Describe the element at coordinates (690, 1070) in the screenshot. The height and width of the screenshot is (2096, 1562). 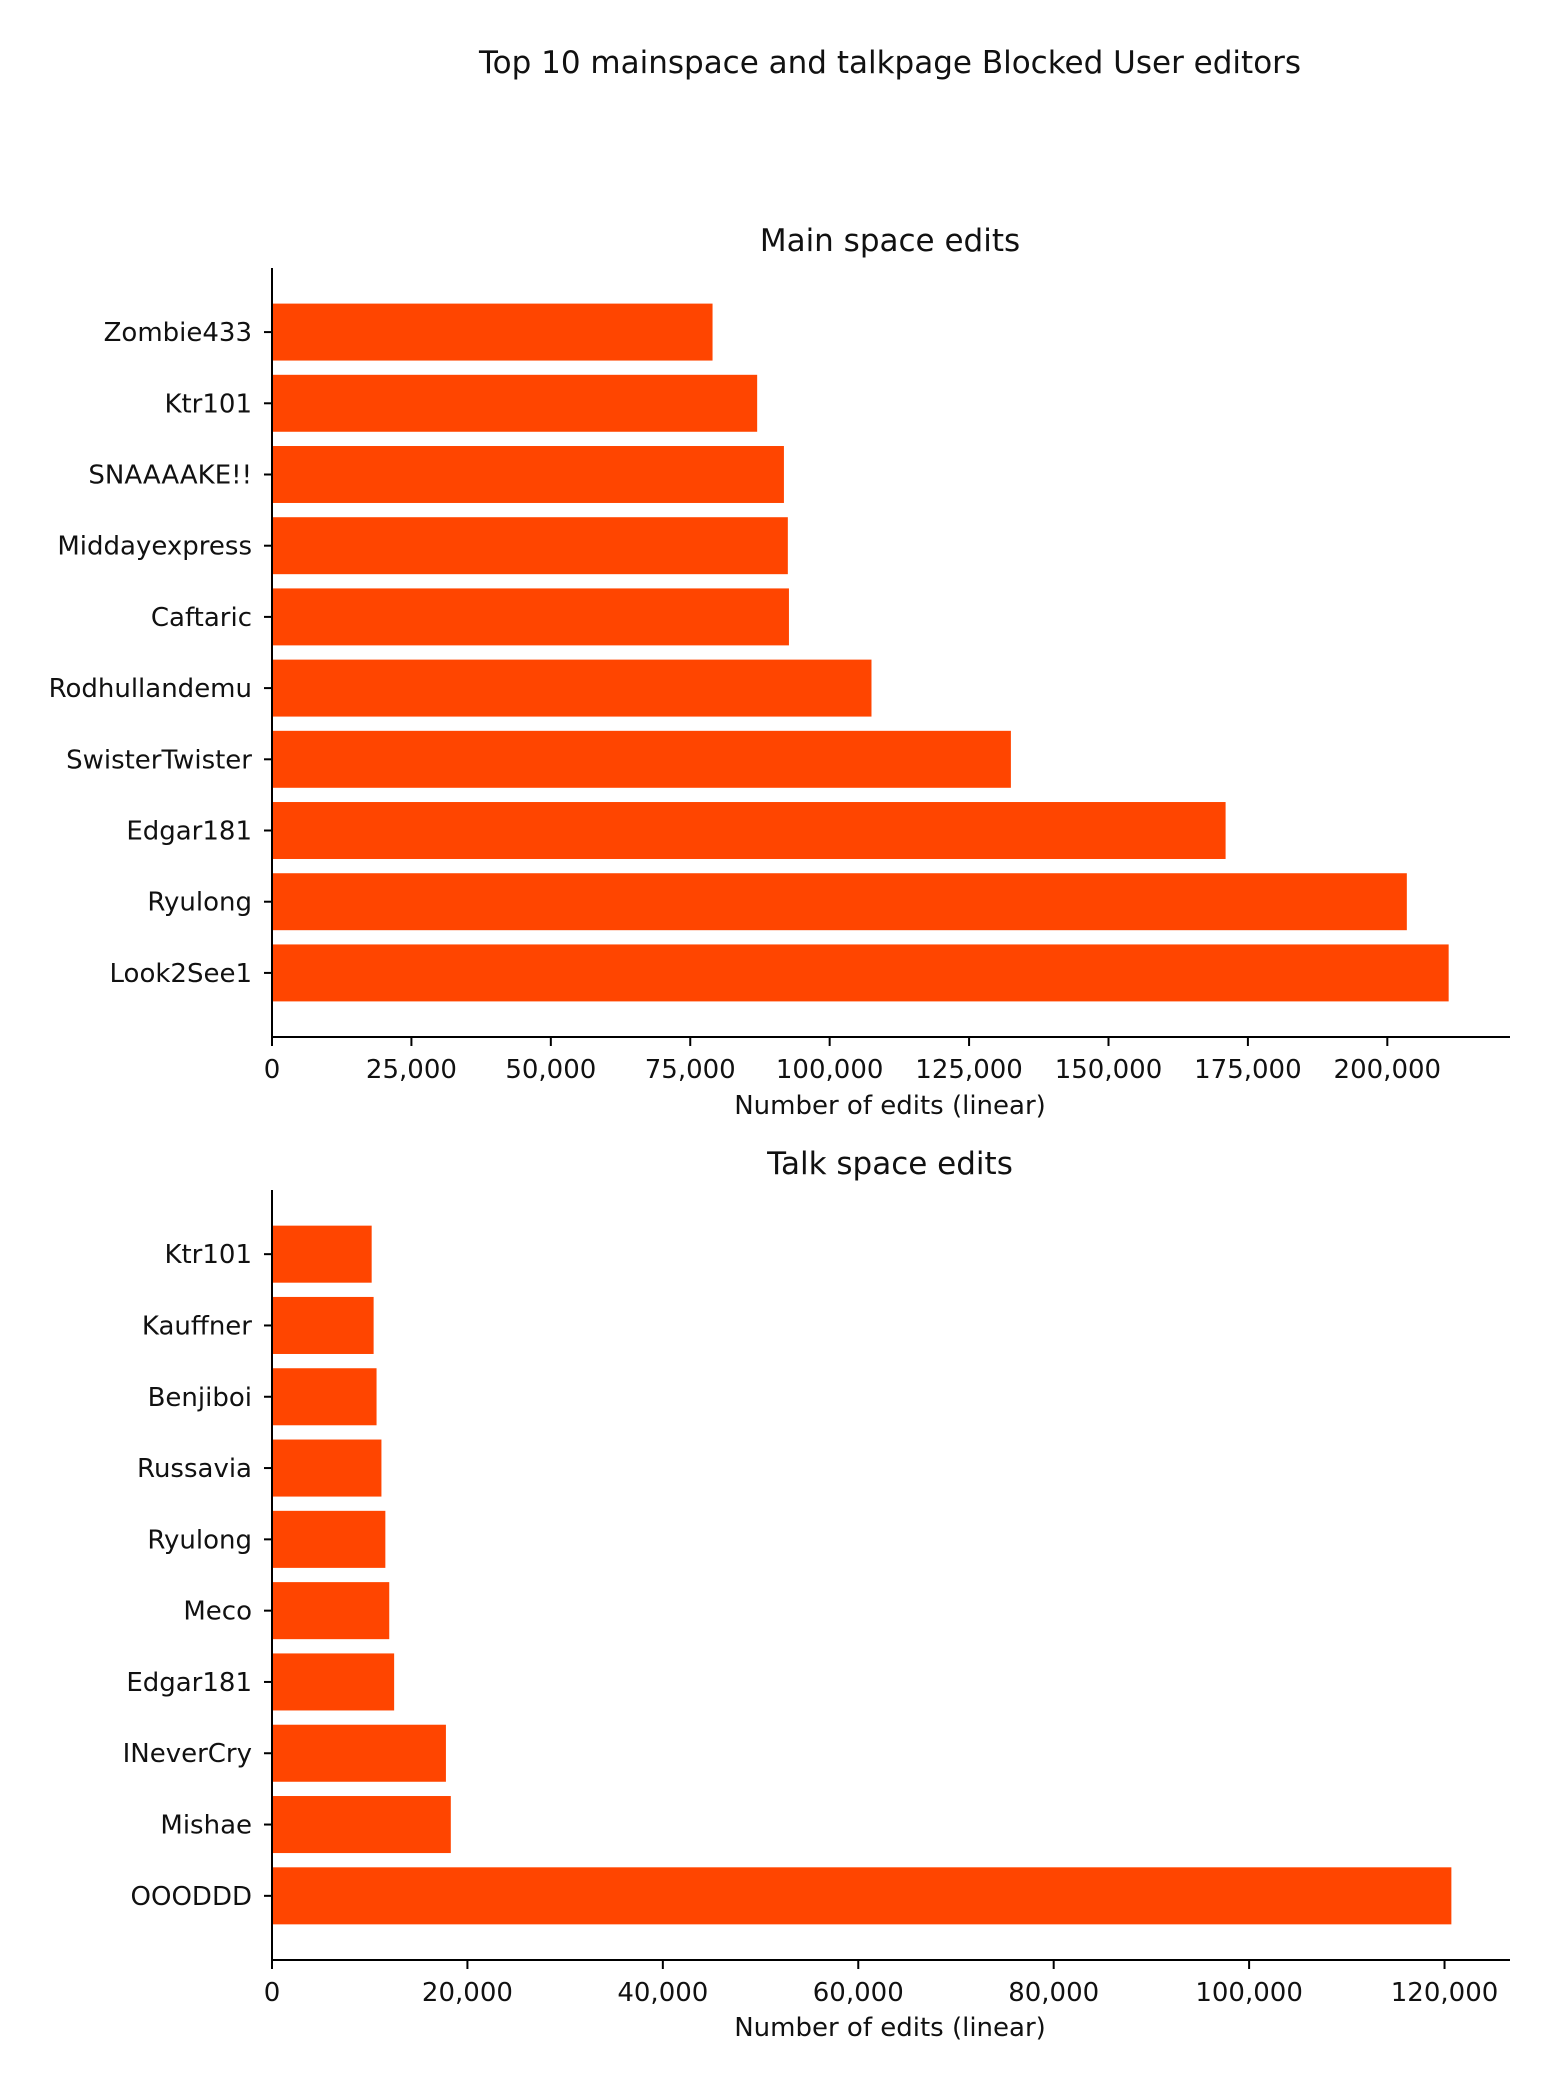
I see `main-space-xtick-label: 75,000` at that location.